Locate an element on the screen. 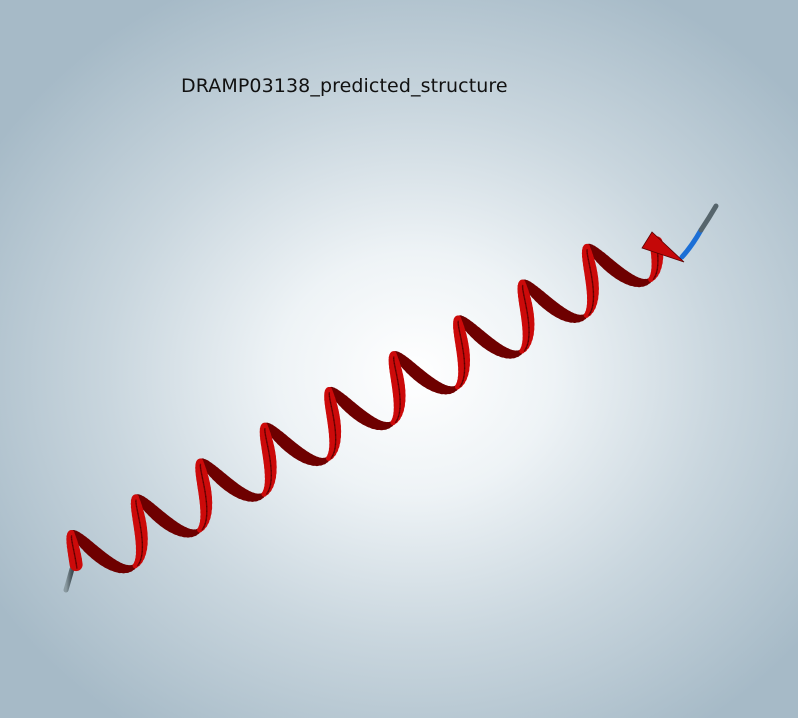  n-terminal-coil is located at coordinates (69, 579).